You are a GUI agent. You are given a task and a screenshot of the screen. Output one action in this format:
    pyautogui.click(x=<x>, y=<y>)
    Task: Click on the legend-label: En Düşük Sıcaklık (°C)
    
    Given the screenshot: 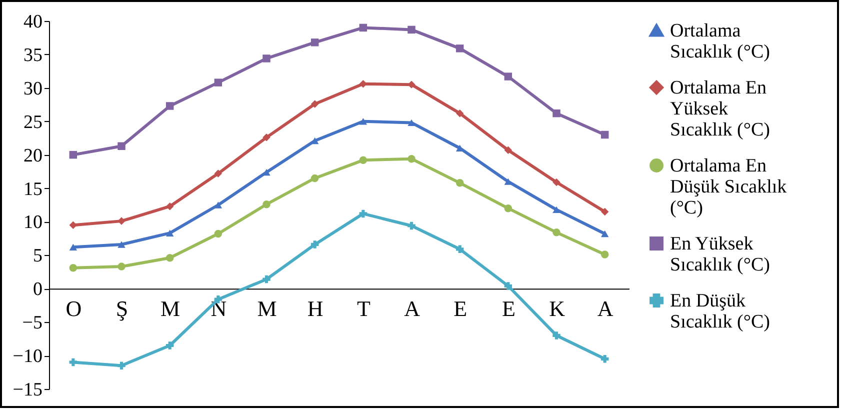 What is the action you would take?
    pyautogui.click(x=720, y=311)
    